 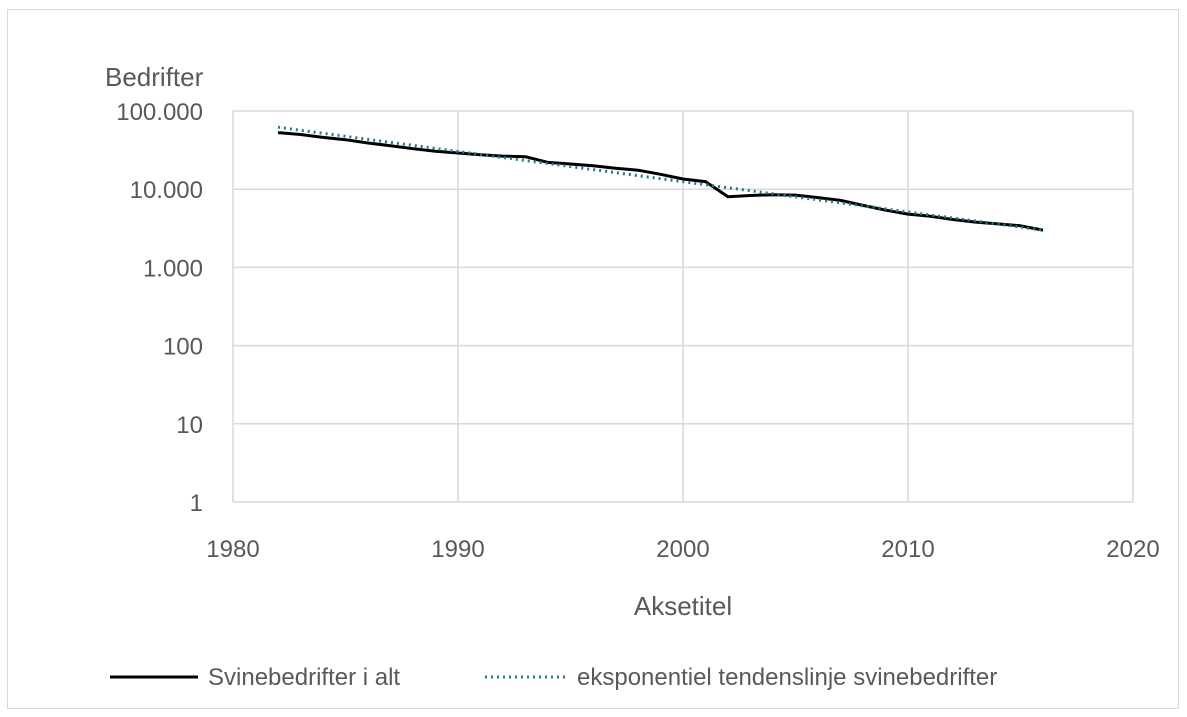 What do you see at coordinates (154, 77) in the screenshot?
I see `y-axis-title: Bedrifter` at bounding box center [154, 77].